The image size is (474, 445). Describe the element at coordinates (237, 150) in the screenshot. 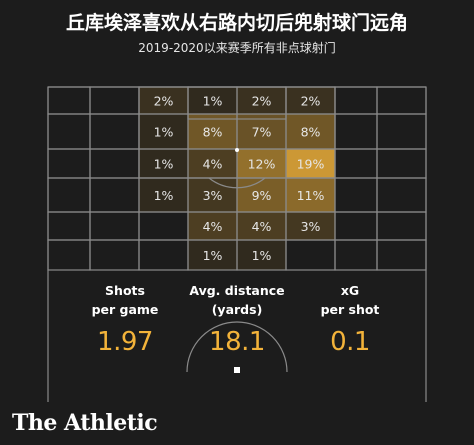

I see `penalty-spot` at that location.